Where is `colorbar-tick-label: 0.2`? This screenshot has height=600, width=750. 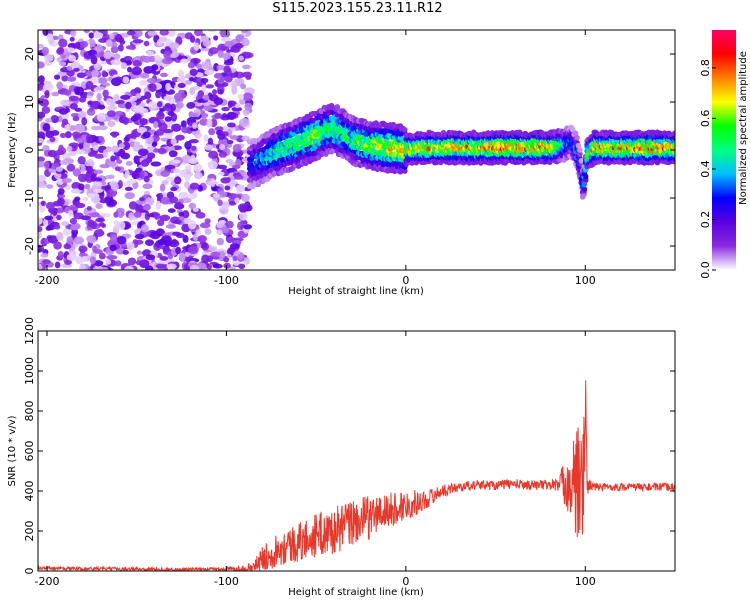
colorbar-tick-label: 0.2 is located at coordinates (705, 220).